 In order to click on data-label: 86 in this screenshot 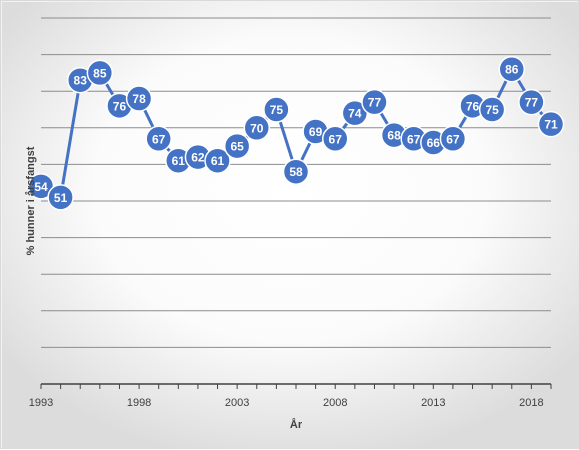, I will do `click(512, 70)`.